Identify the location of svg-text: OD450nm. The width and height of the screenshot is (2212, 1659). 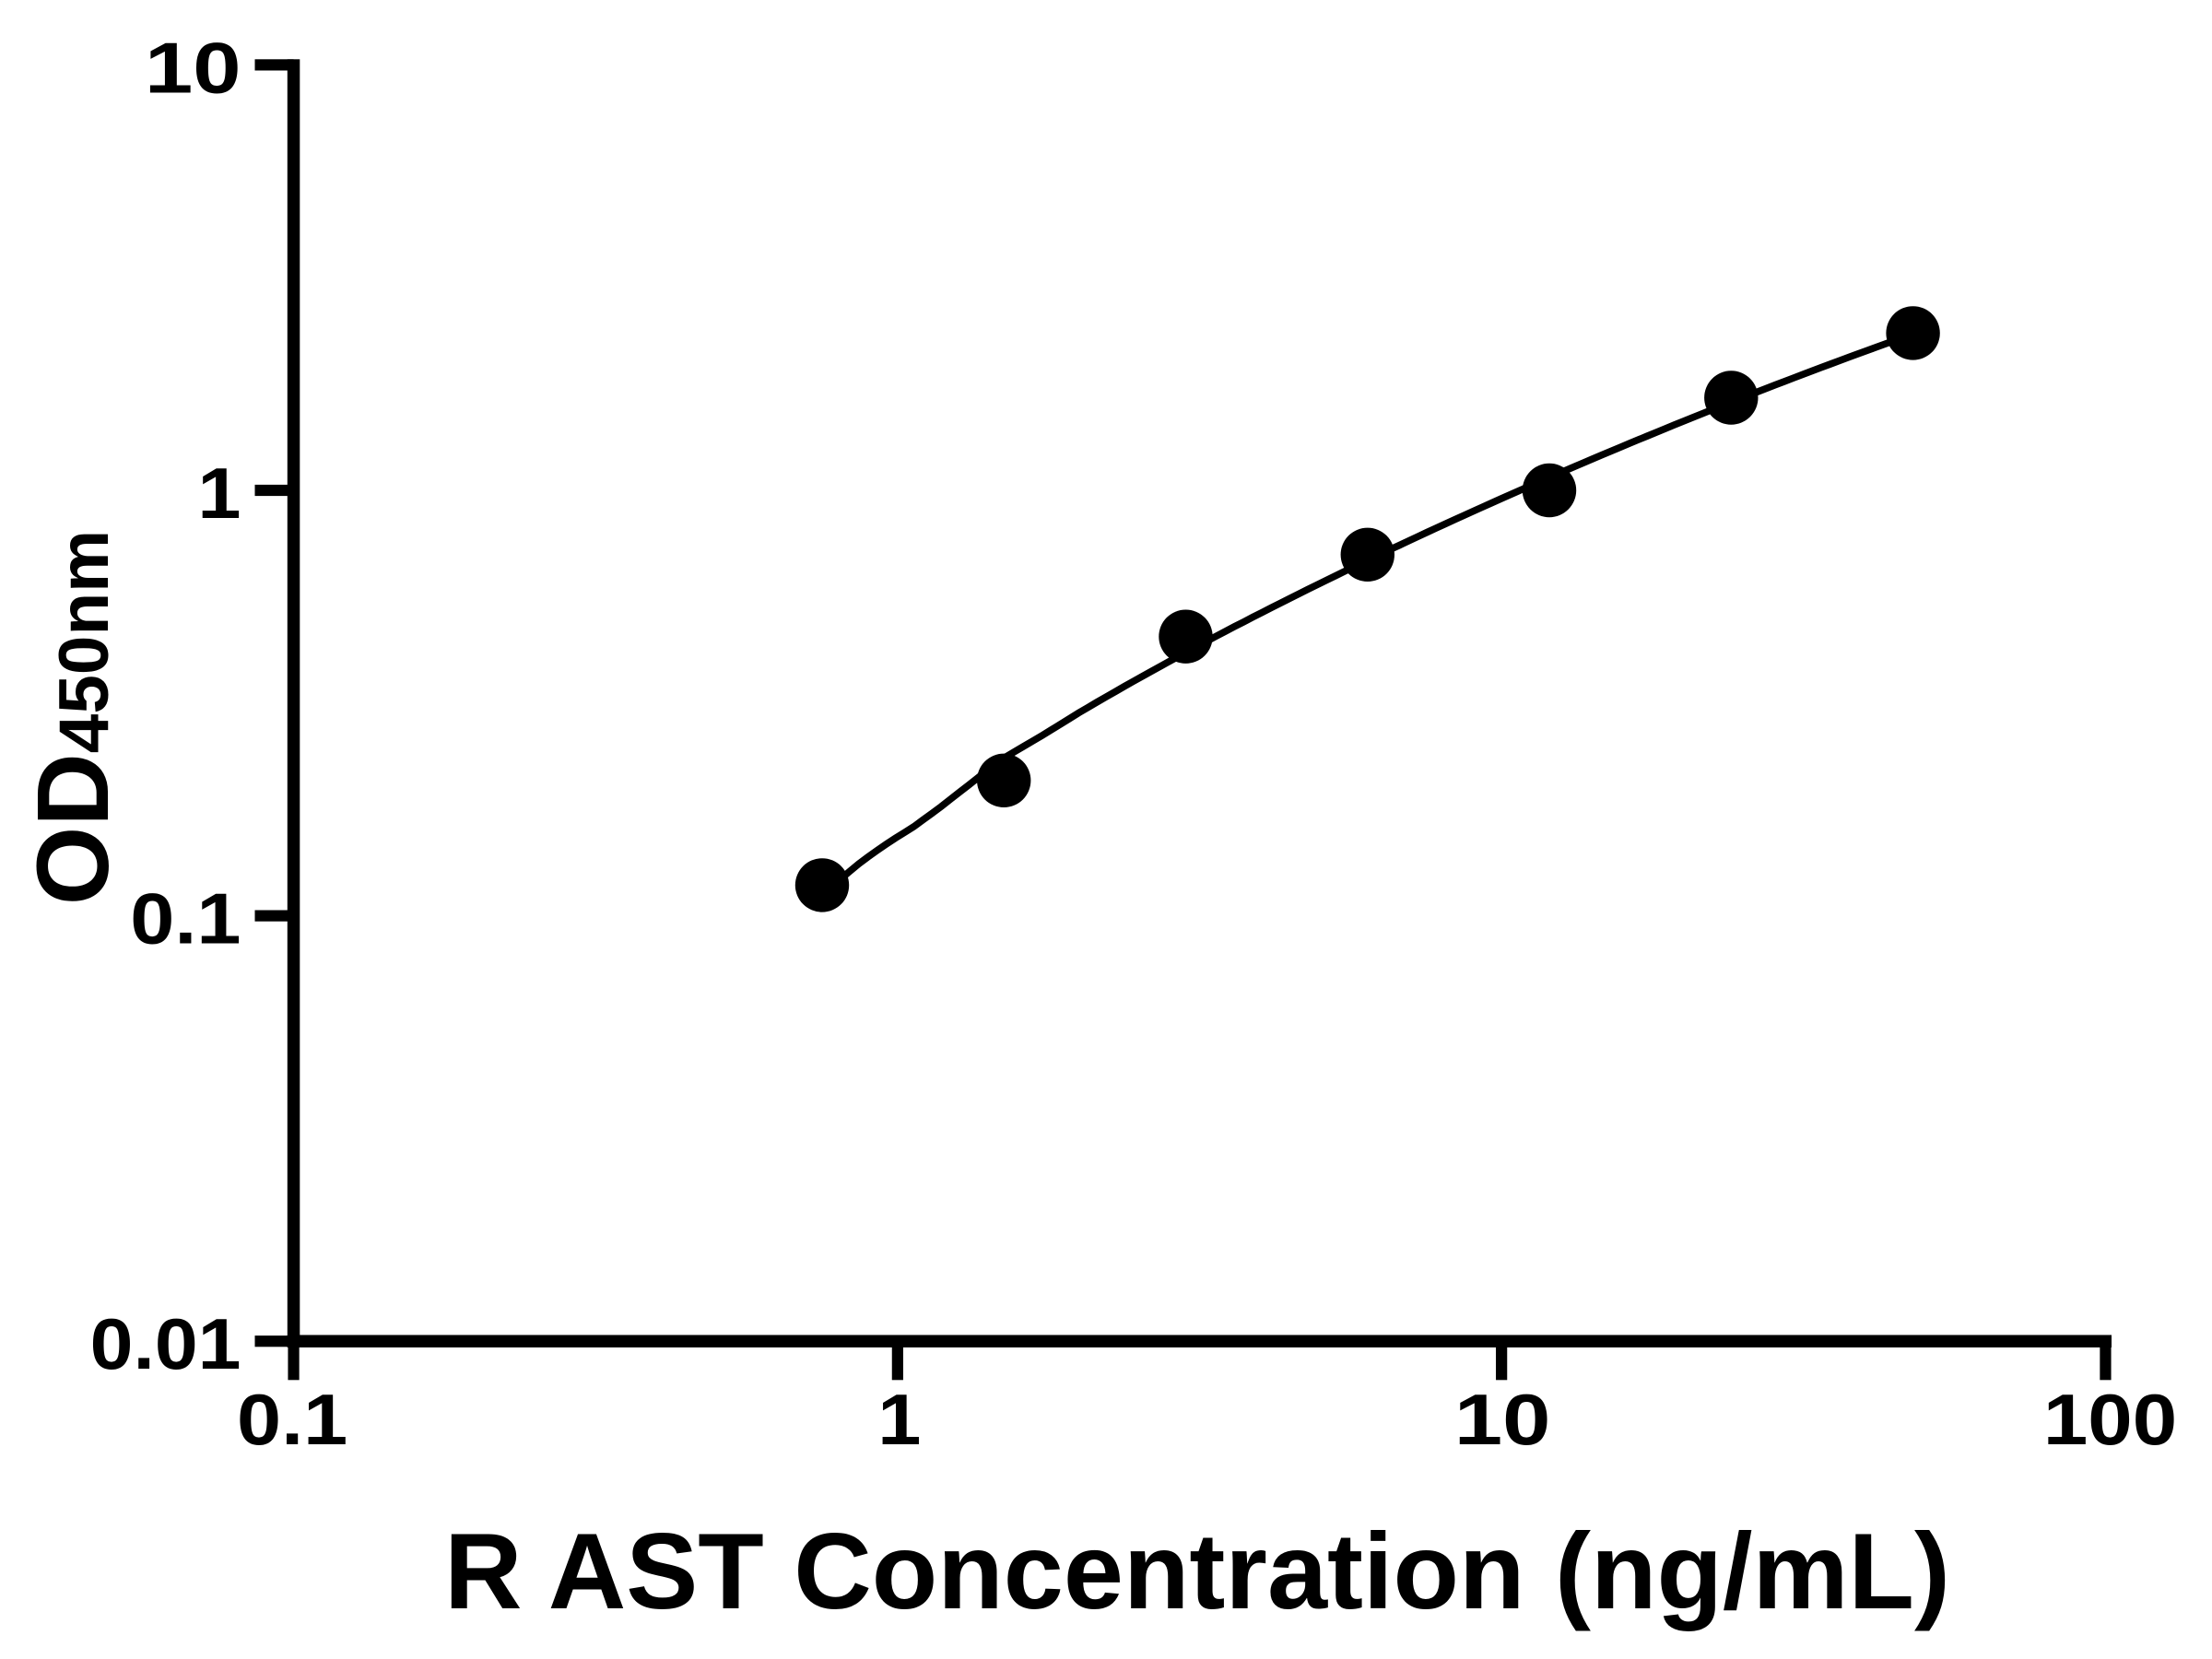
(73, 717).